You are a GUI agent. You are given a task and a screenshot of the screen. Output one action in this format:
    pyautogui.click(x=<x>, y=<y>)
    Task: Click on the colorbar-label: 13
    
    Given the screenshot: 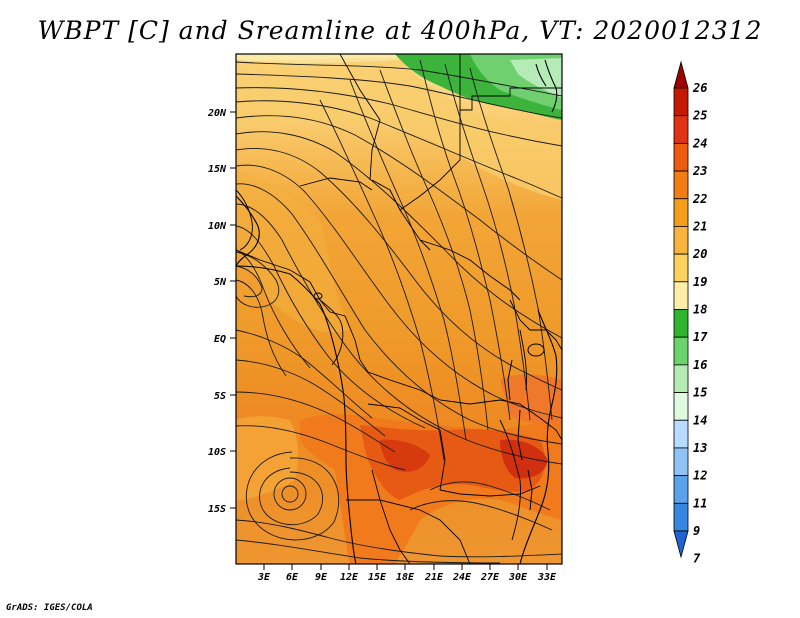 What is the action you would take?
    pyautogui.click(x=700, y=448)
    